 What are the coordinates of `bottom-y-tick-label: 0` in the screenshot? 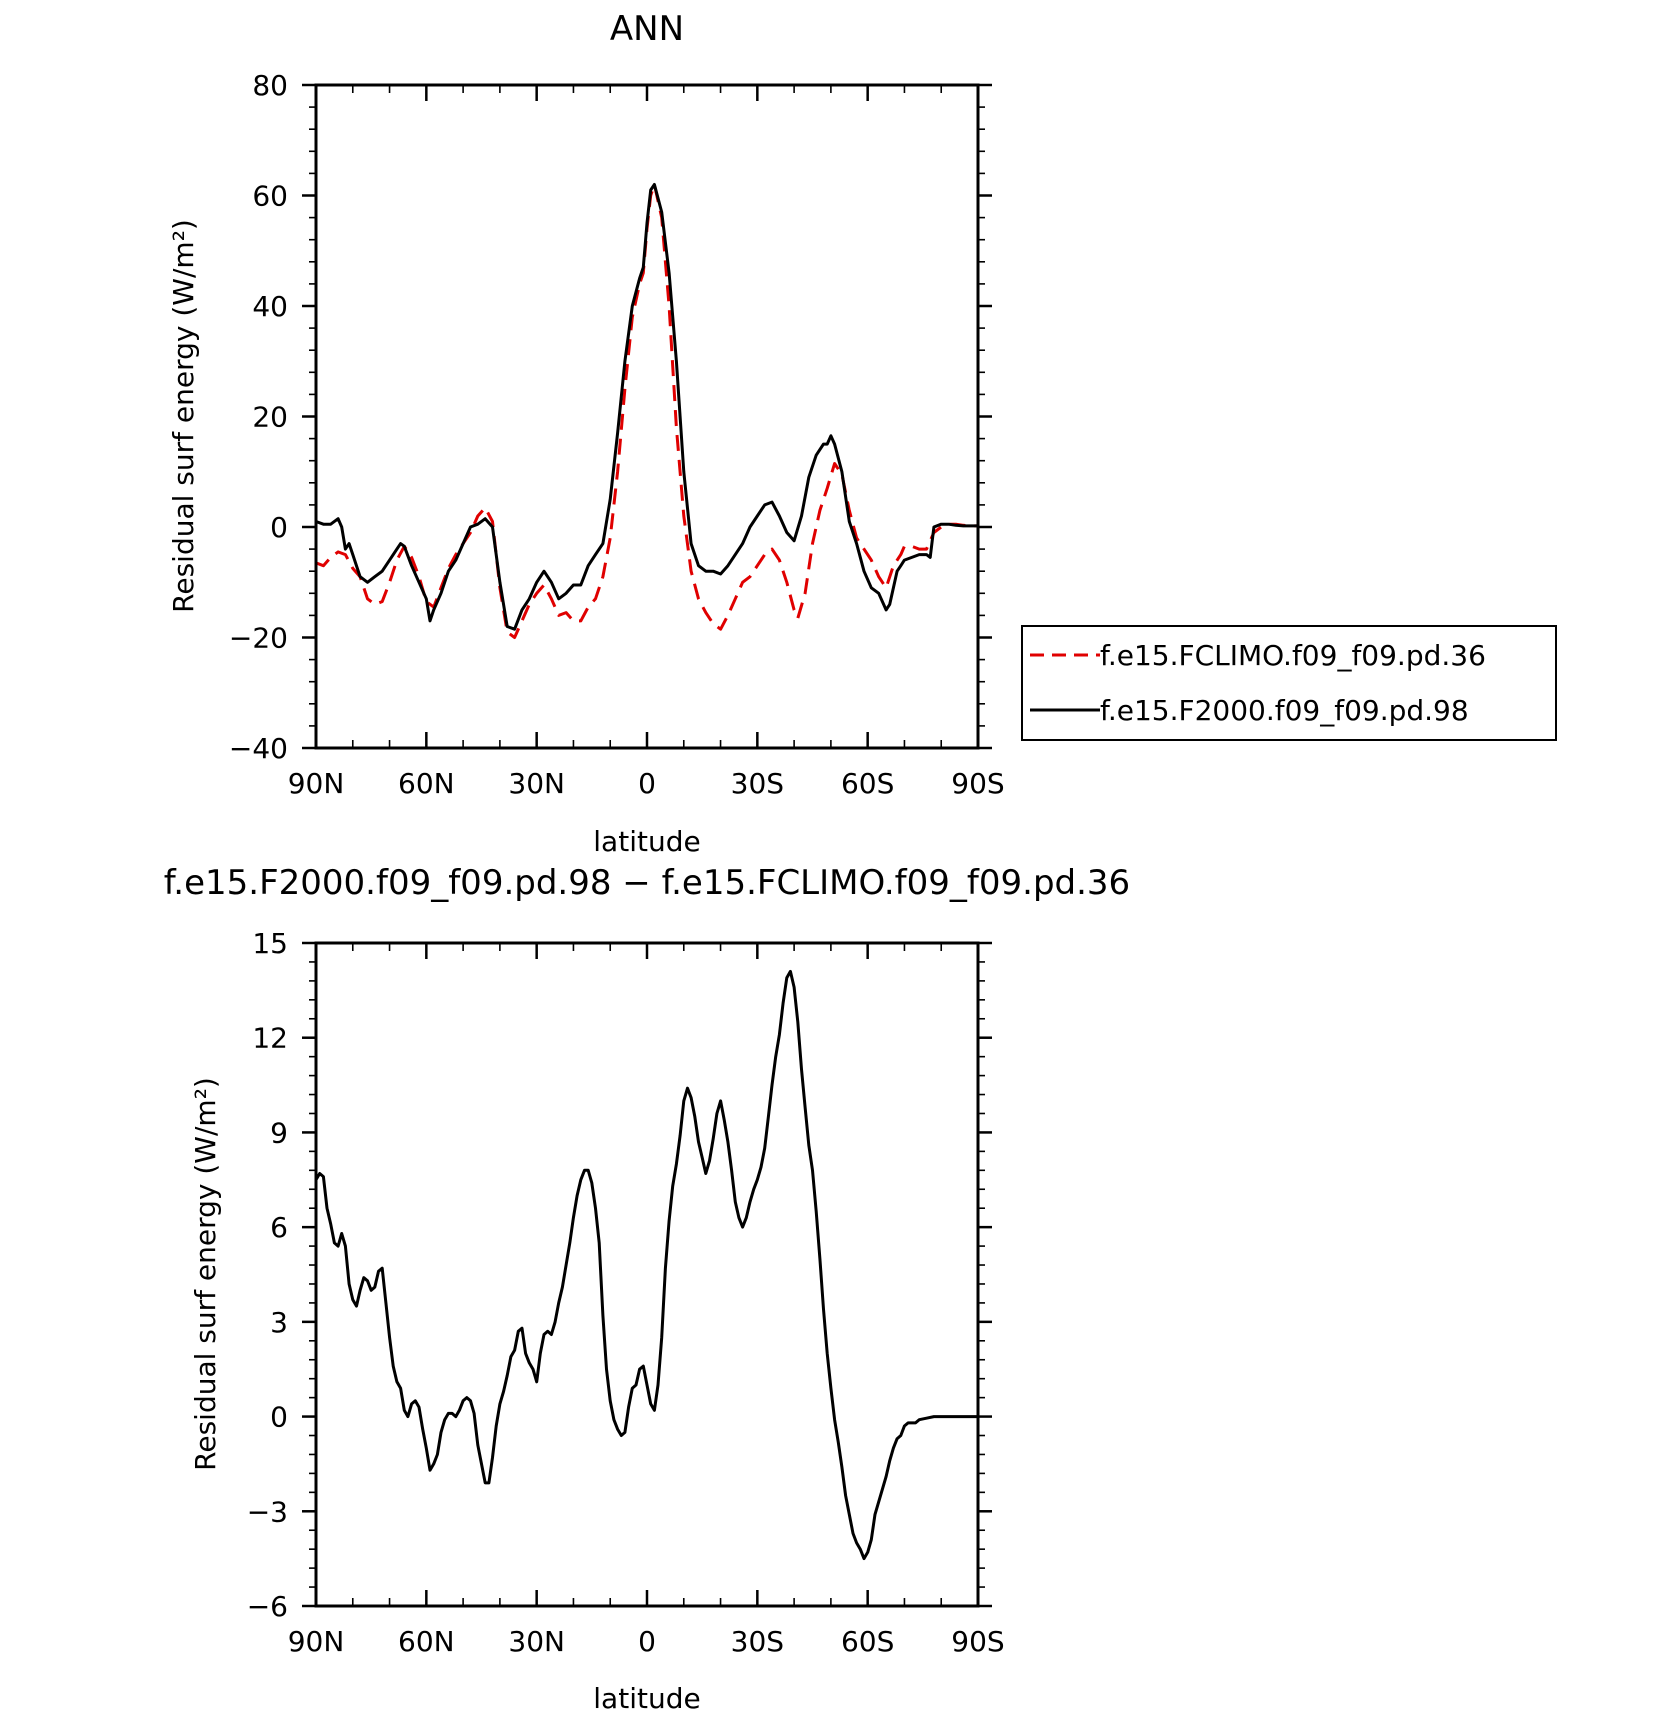 It's located at (279, 1417).